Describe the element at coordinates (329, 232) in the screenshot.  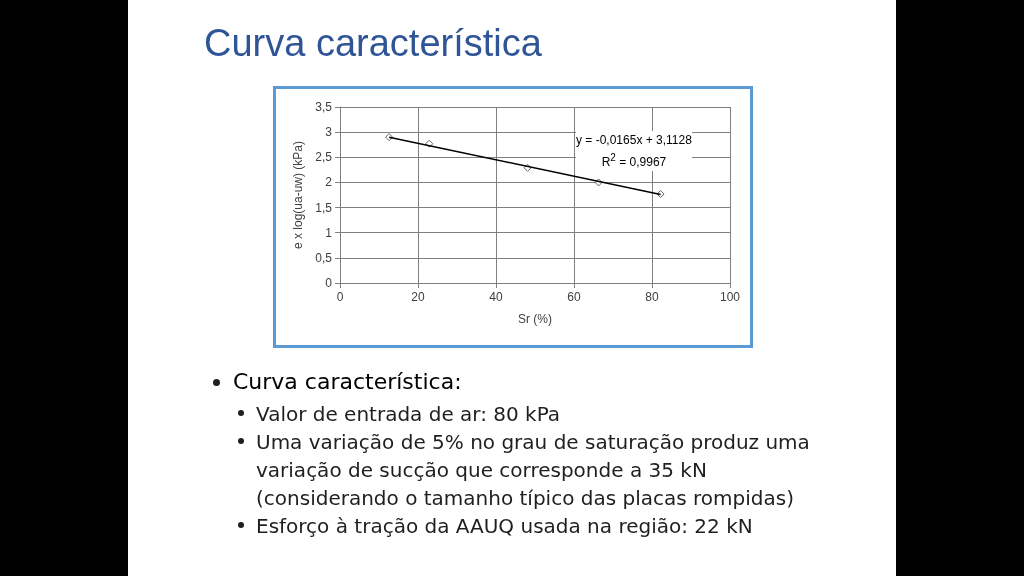
I see `y-tick-label: 1` at that location.